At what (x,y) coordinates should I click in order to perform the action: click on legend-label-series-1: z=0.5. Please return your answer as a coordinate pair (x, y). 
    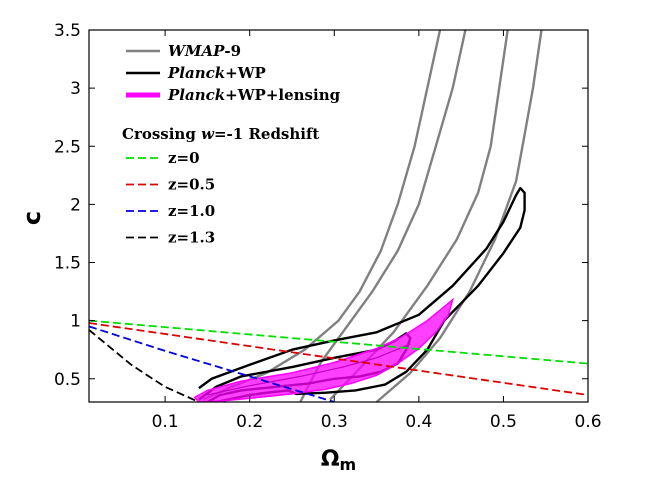
    Looking at the image, I should click on (191, 185).